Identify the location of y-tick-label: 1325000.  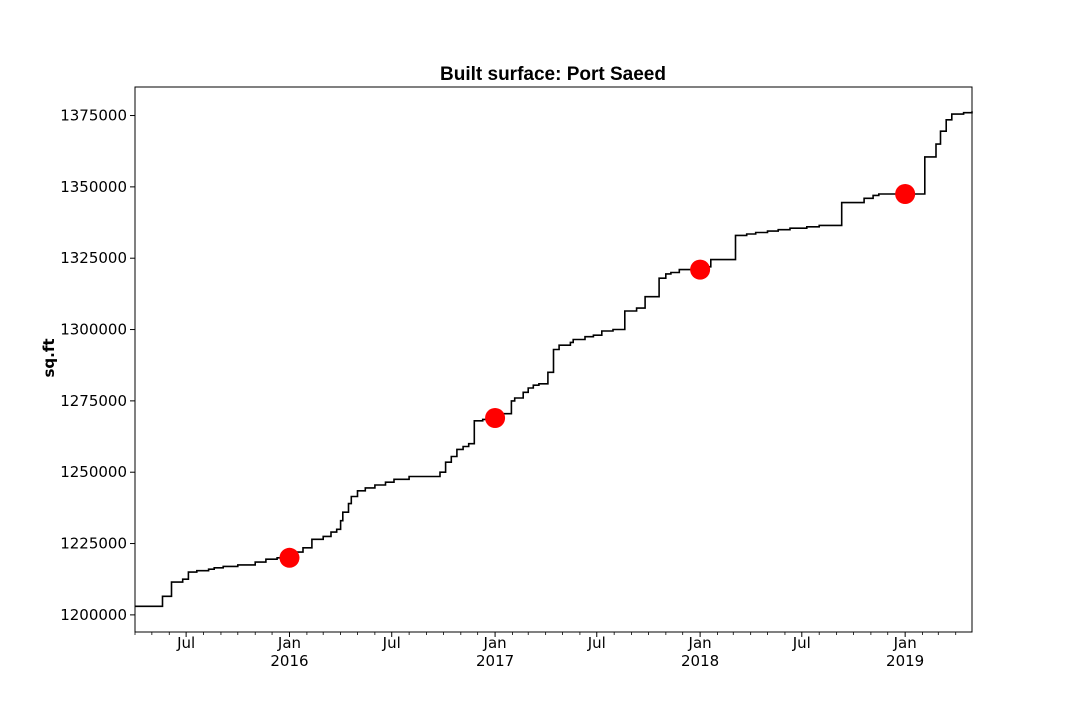
(93, 258).